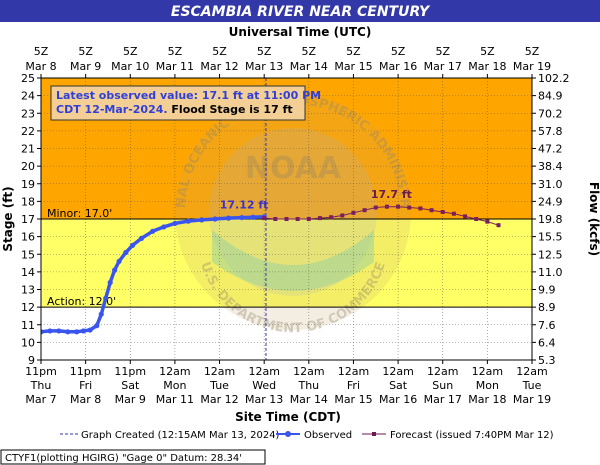 The height and width of the screenshot is (465, 600). What do you see at coordinates (487, 385) in the screenshot?
I see `bottom-tick-day: Mon` at bounding box center [487, 385].